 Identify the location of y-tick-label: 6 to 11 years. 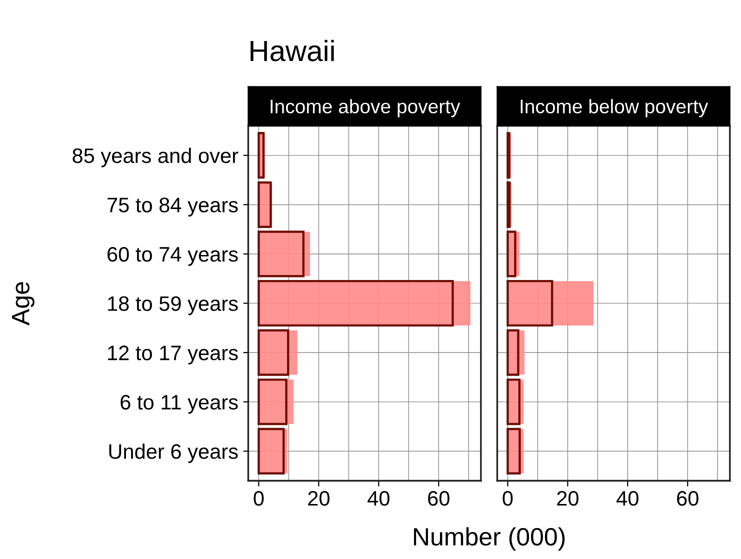
(179, 404).